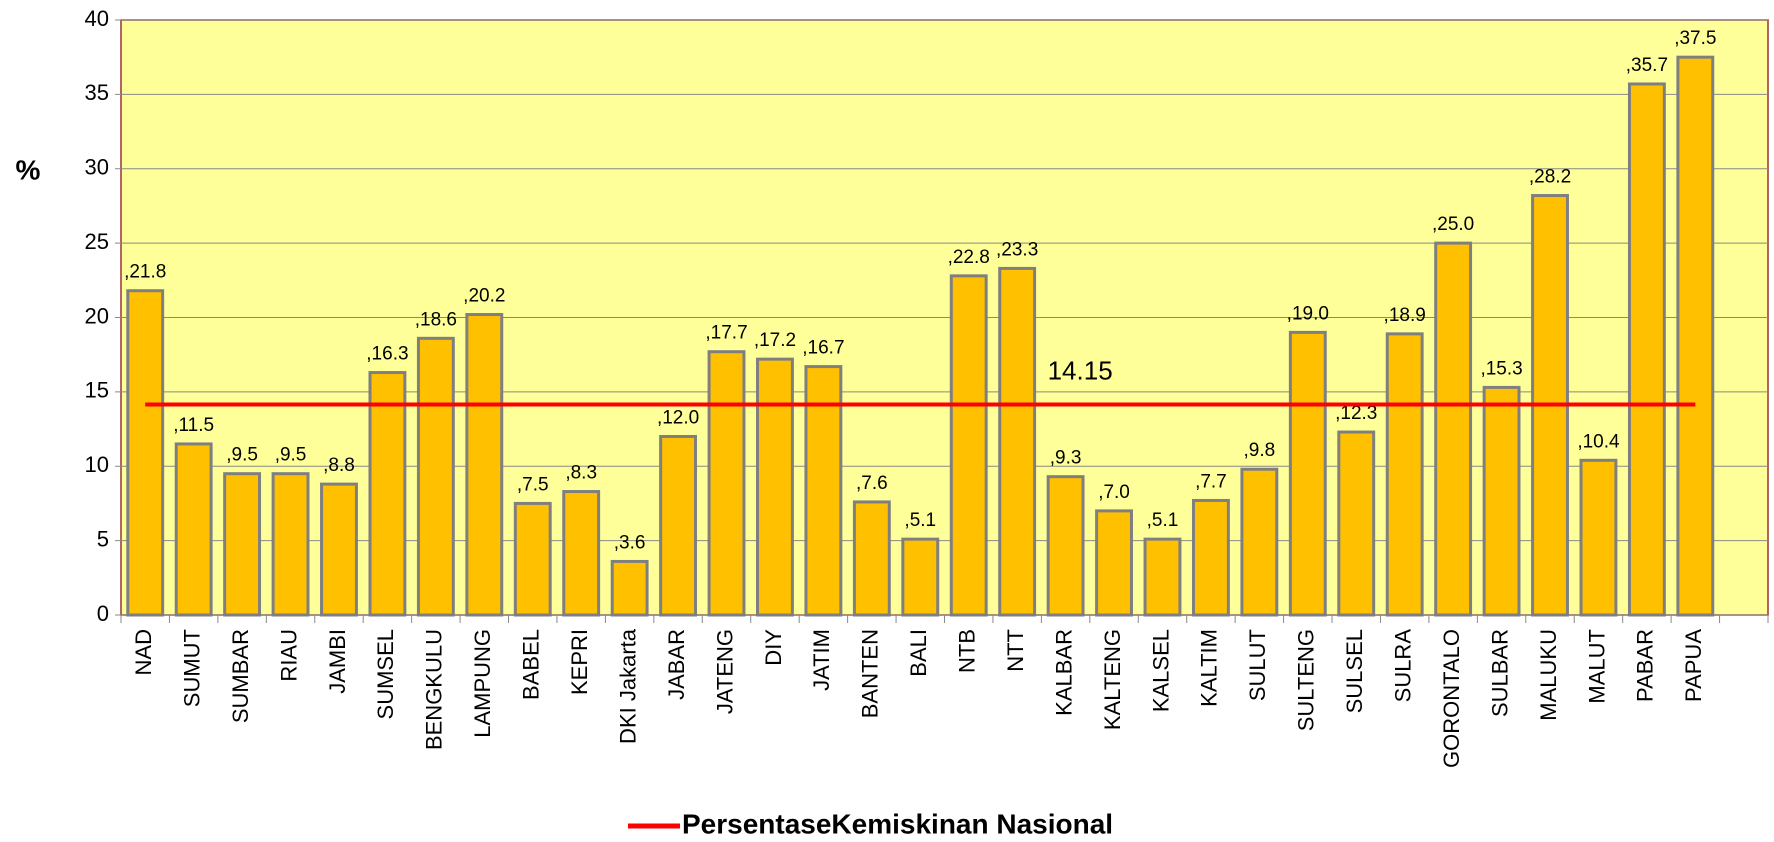 This screenshot has height=842, width=1774. I want to click on x-tick-label: LAMPUNG, so click(482, 683).